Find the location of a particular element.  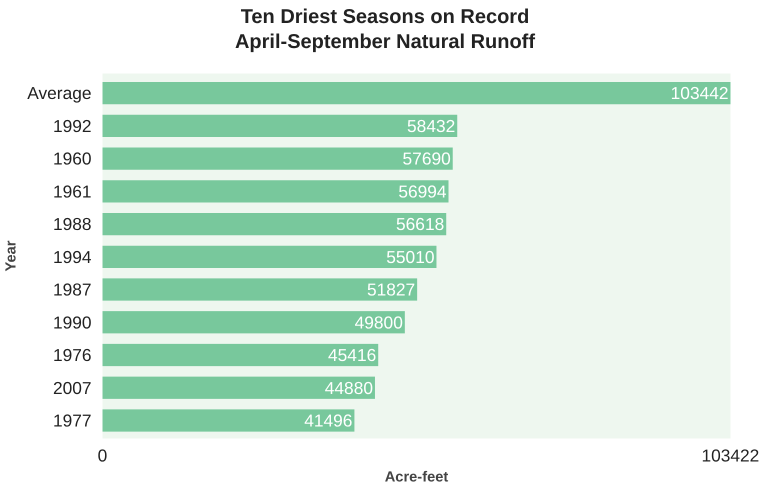

y-tick-label: Average is located at coordinates (59, 93).